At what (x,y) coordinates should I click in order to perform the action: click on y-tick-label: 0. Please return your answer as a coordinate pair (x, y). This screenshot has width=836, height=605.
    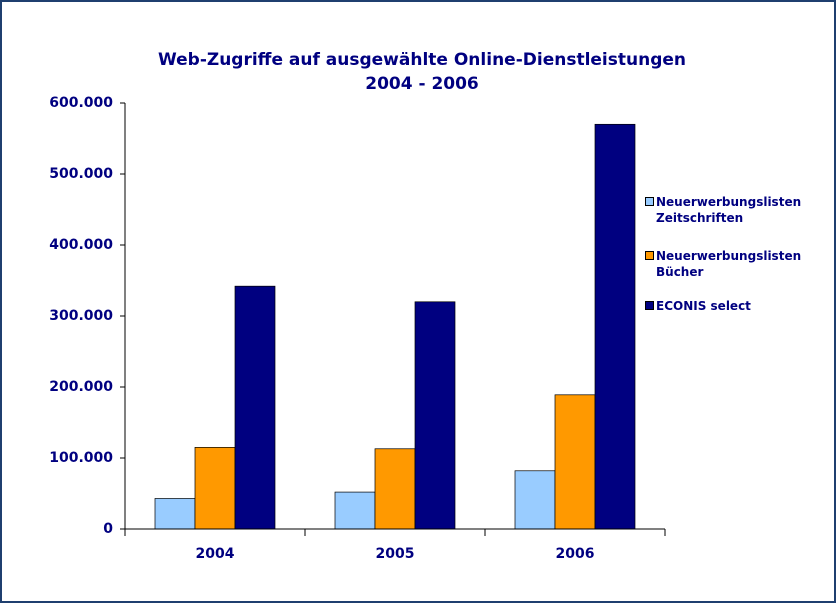
    Looking at the image, I should click on (108, 529).